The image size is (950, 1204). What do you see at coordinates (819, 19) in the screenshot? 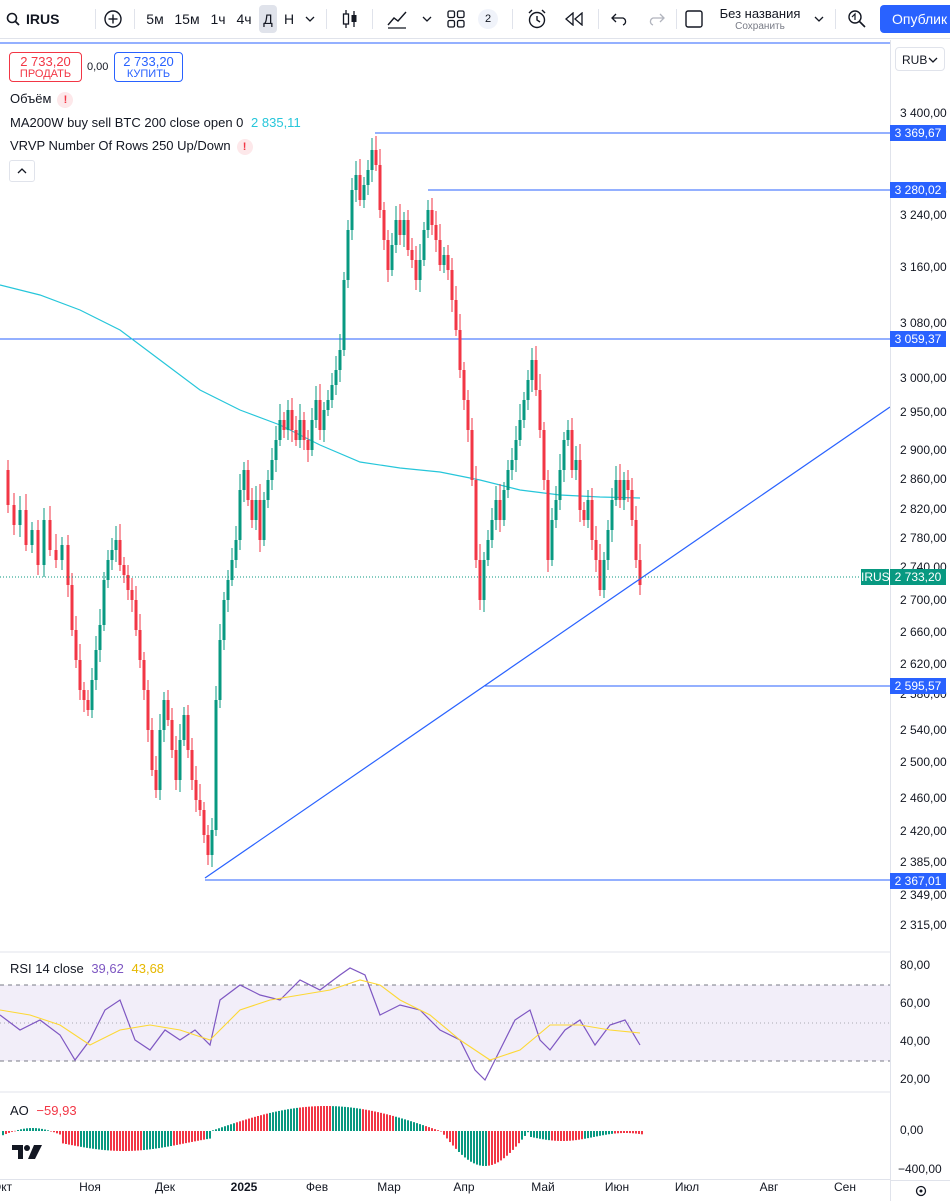
I see `layout-chevron-down-icon` at bounding box center [819, 19].